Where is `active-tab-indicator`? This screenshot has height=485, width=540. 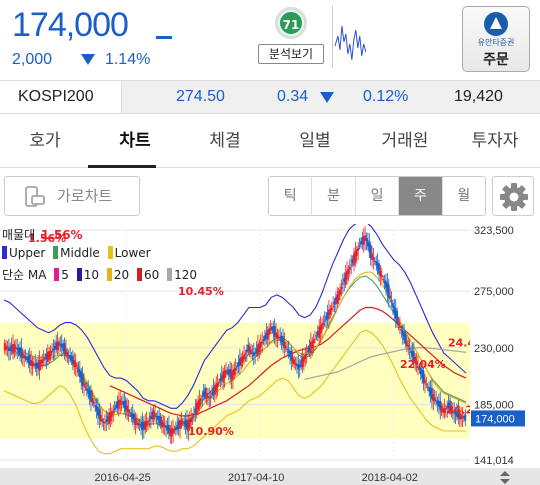
active-tab-indicator is located at coordinates (122, 166).